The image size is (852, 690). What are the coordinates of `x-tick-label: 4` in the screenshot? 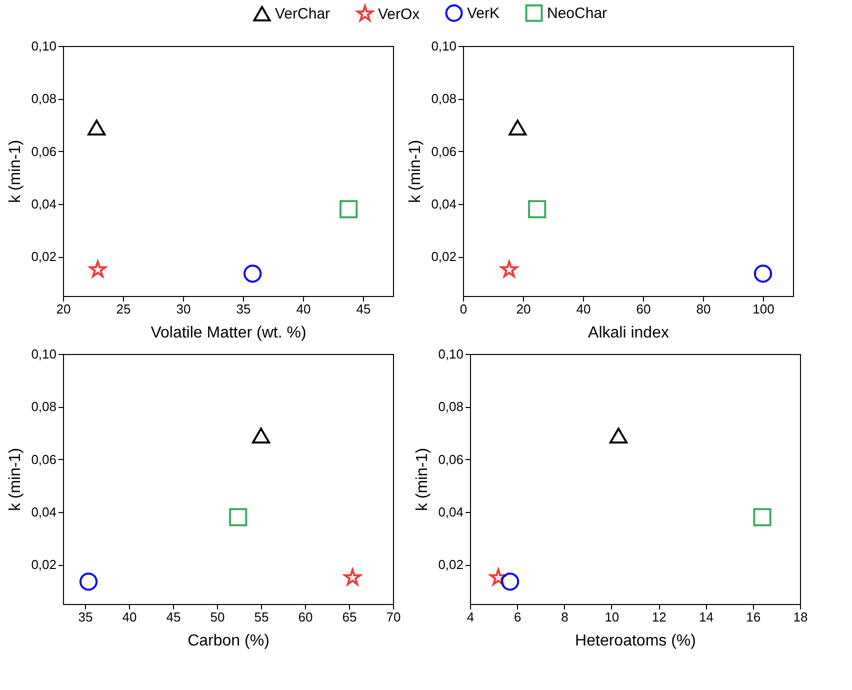 It's located at (470, 617).